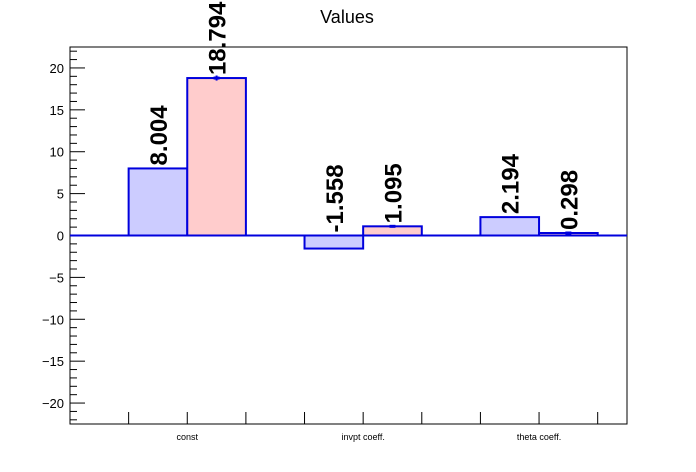  Describe the element at coordinates (57, 152) in the screenshot. I see `y-tick-label: 10` at that location.